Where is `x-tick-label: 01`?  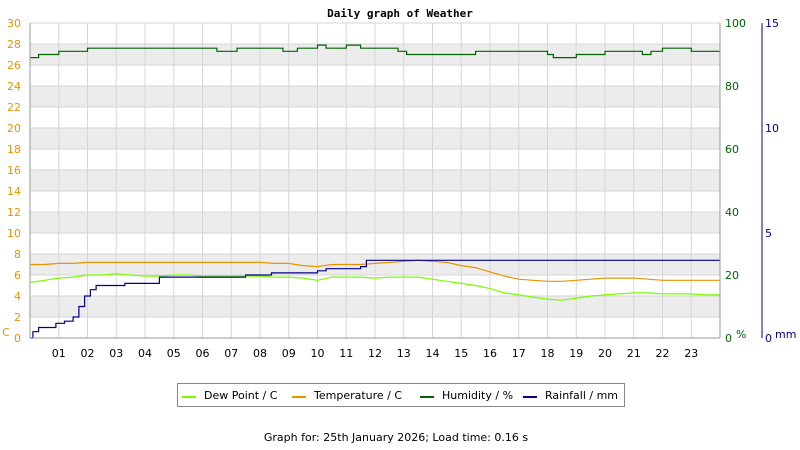 x-tick-label: 01 is located at coordinates (59, 353).